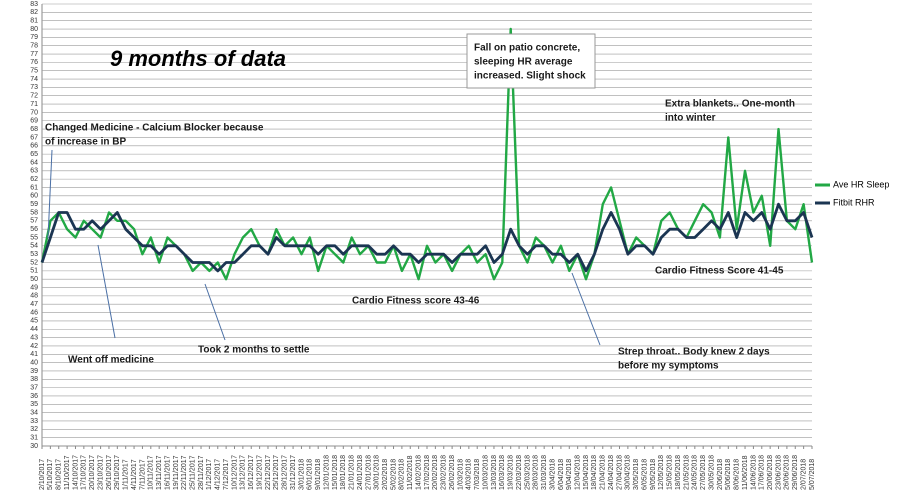  What do you see at coordinates (109, 472) in the screenshot?
I see `x-tick-label: 26/10/2017` at bounding box center [109, 472].